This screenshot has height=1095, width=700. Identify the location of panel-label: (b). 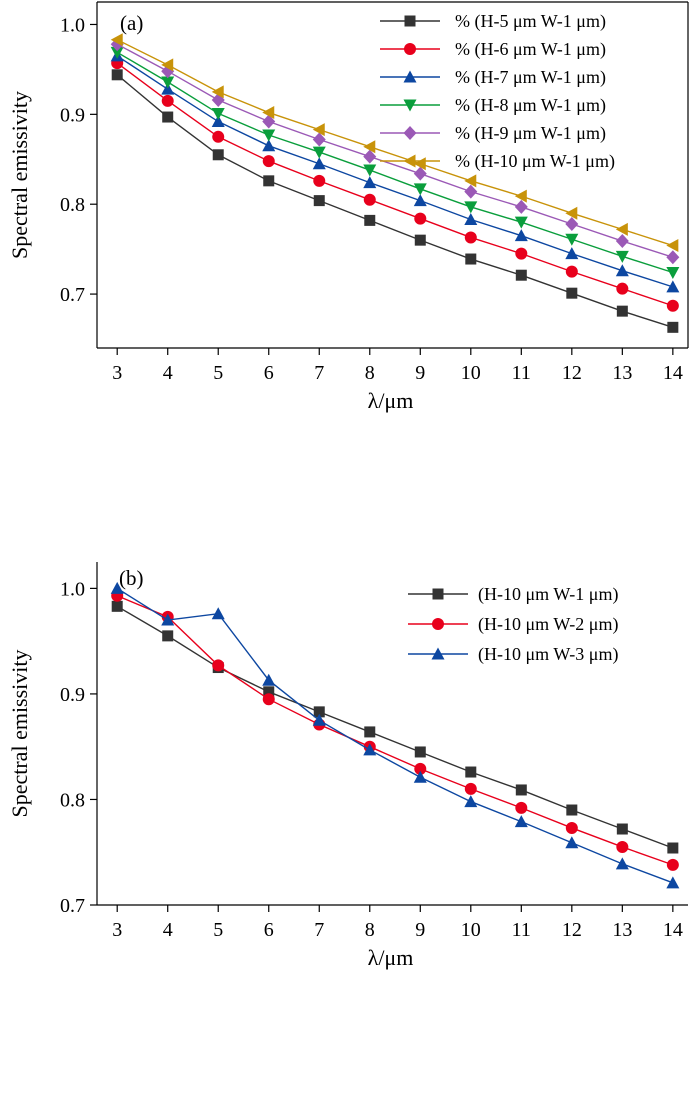
(131, 578).